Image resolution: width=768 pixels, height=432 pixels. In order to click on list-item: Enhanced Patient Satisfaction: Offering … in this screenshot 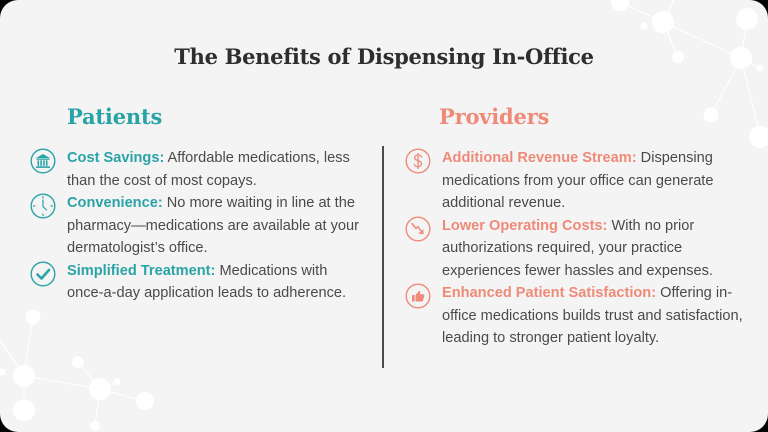, I will do `click(575, 316)`.